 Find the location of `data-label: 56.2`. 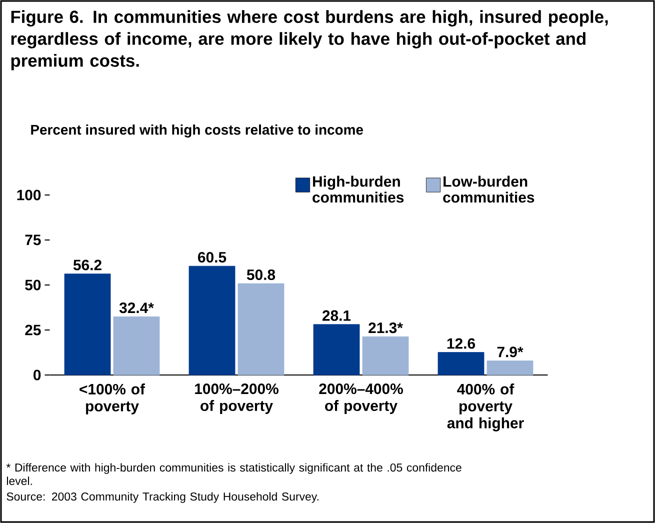

data-label: 56.2 is located at coordinates (87, 265).